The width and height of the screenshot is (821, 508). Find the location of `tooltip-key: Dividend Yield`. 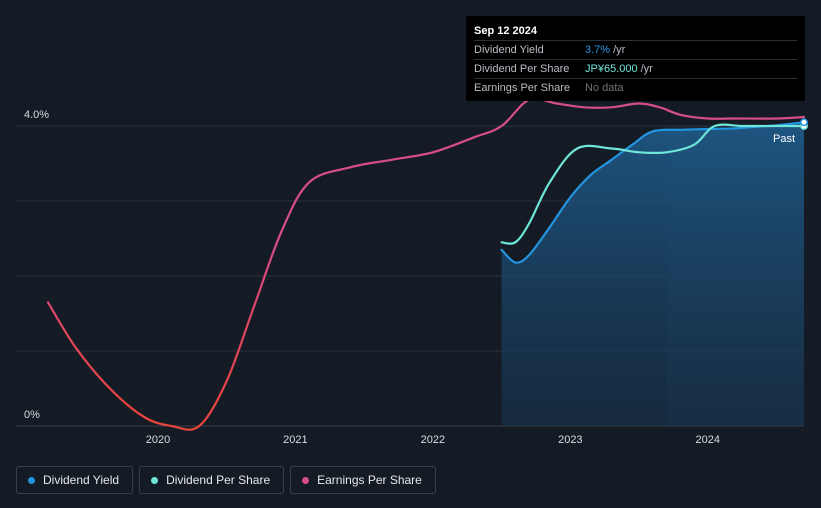

tooltip-key: Dividend Yield is located at coordinates (509, 50).